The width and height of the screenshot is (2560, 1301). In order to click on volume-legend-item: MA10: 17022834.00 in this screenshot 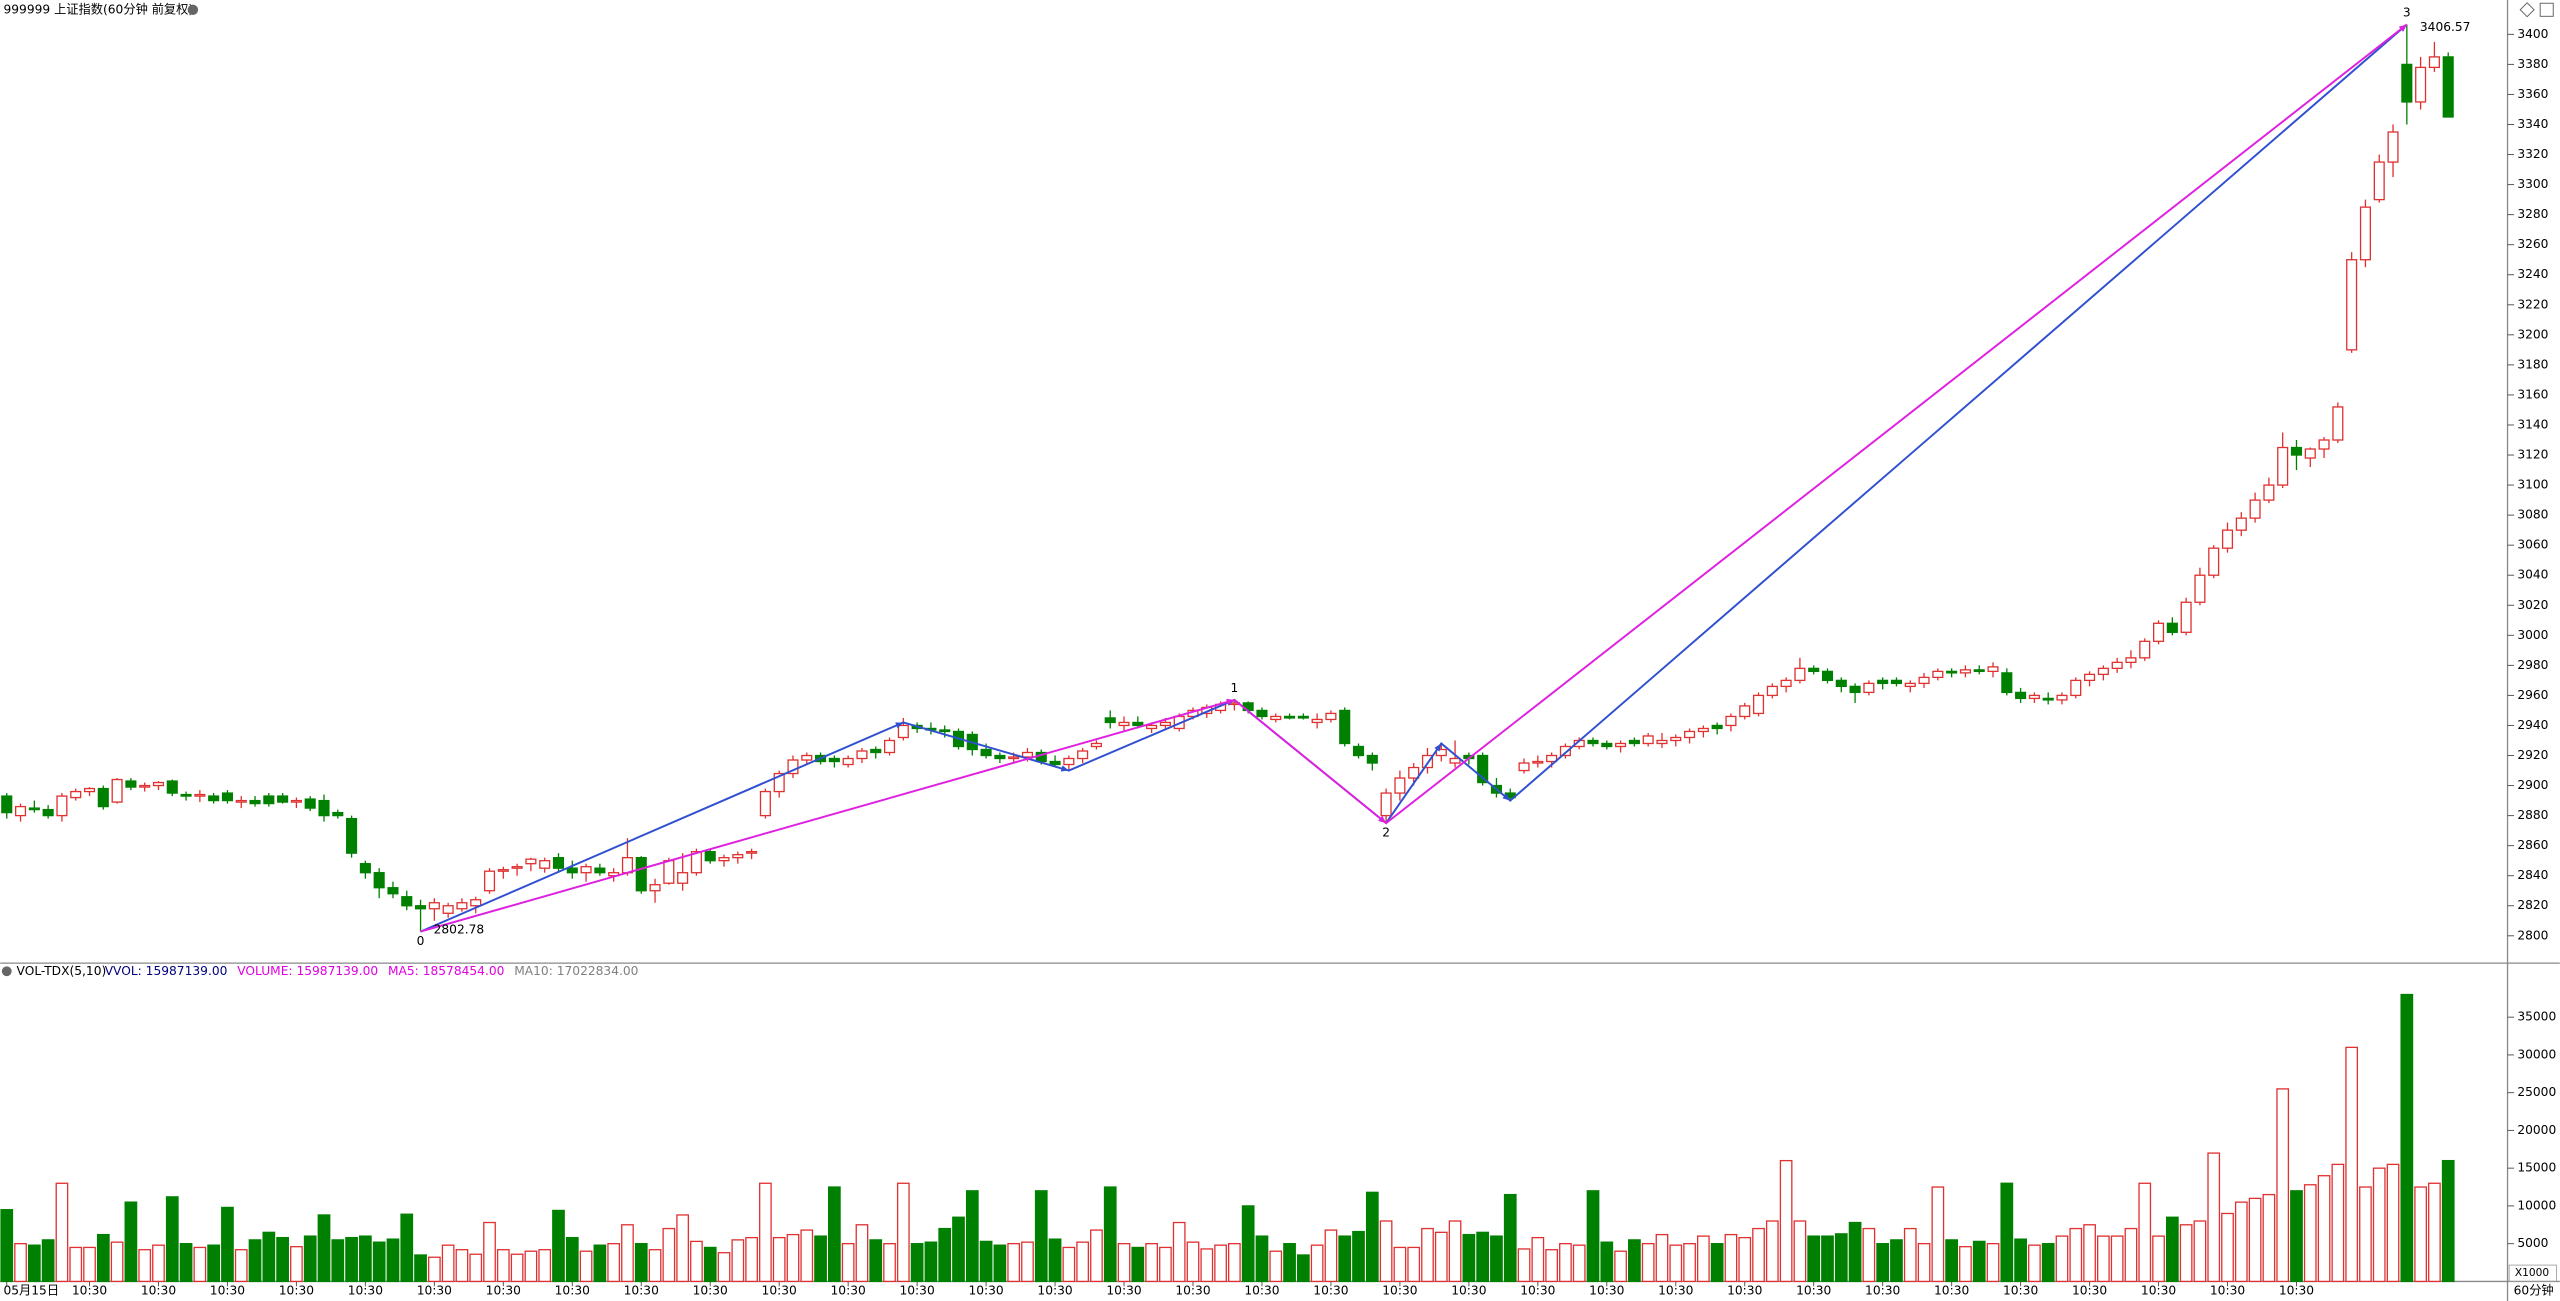, I will do `click(576, 971)`.